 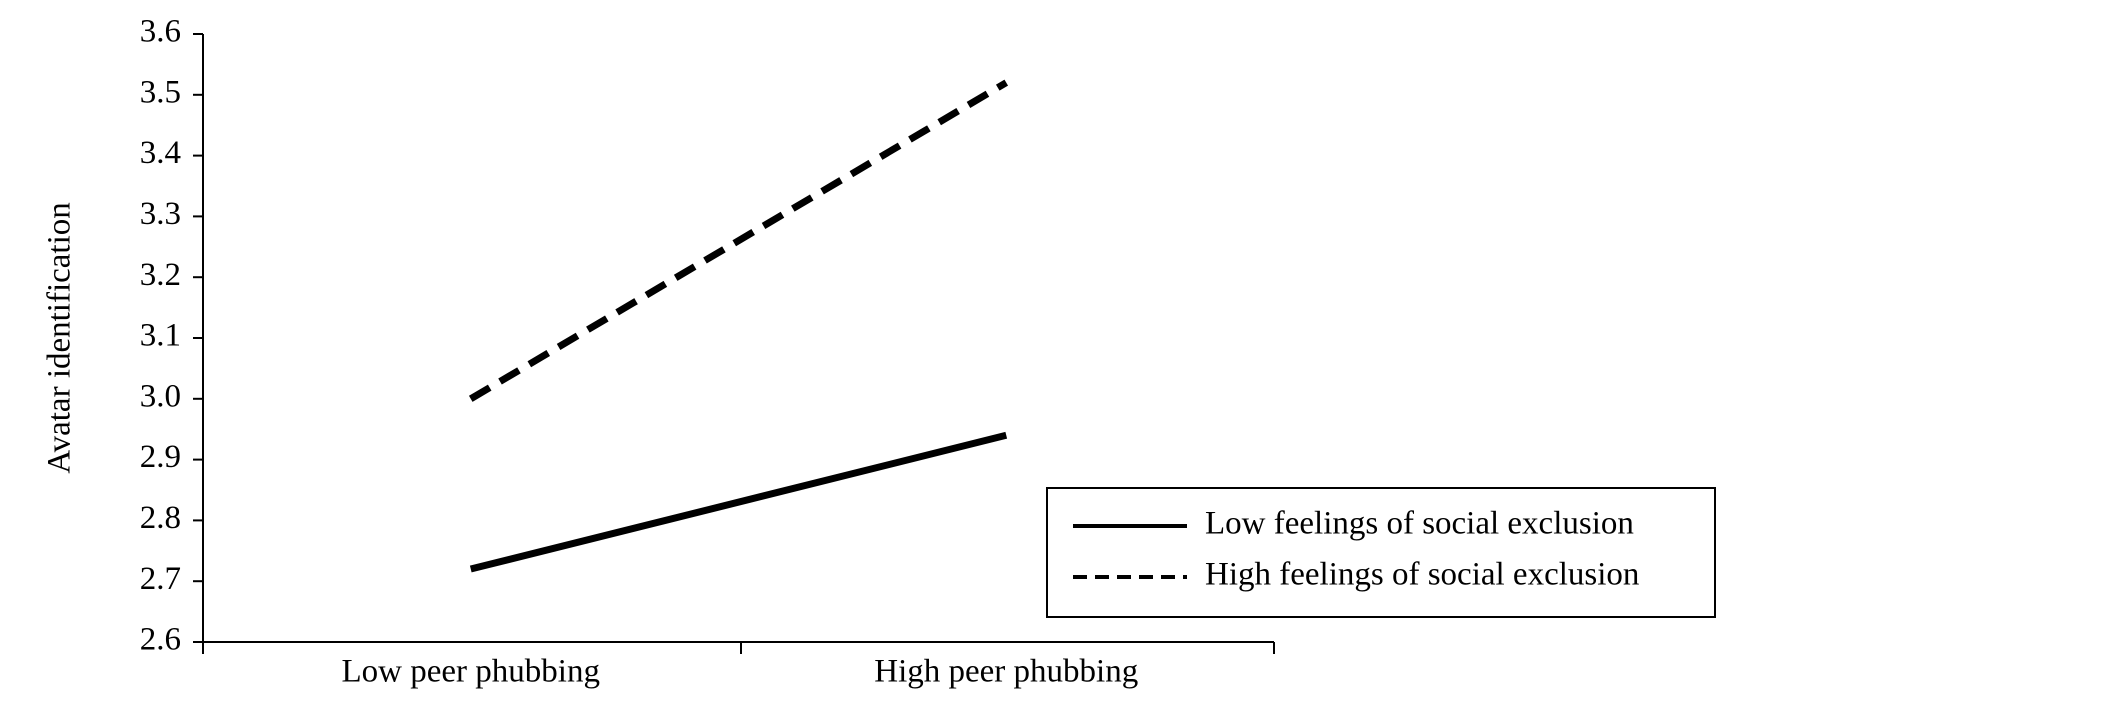 What do you see at coordinates (160, 640) in the screenshot?
I see `y-tick-label: 2.6` at bounding box center [160, 640].